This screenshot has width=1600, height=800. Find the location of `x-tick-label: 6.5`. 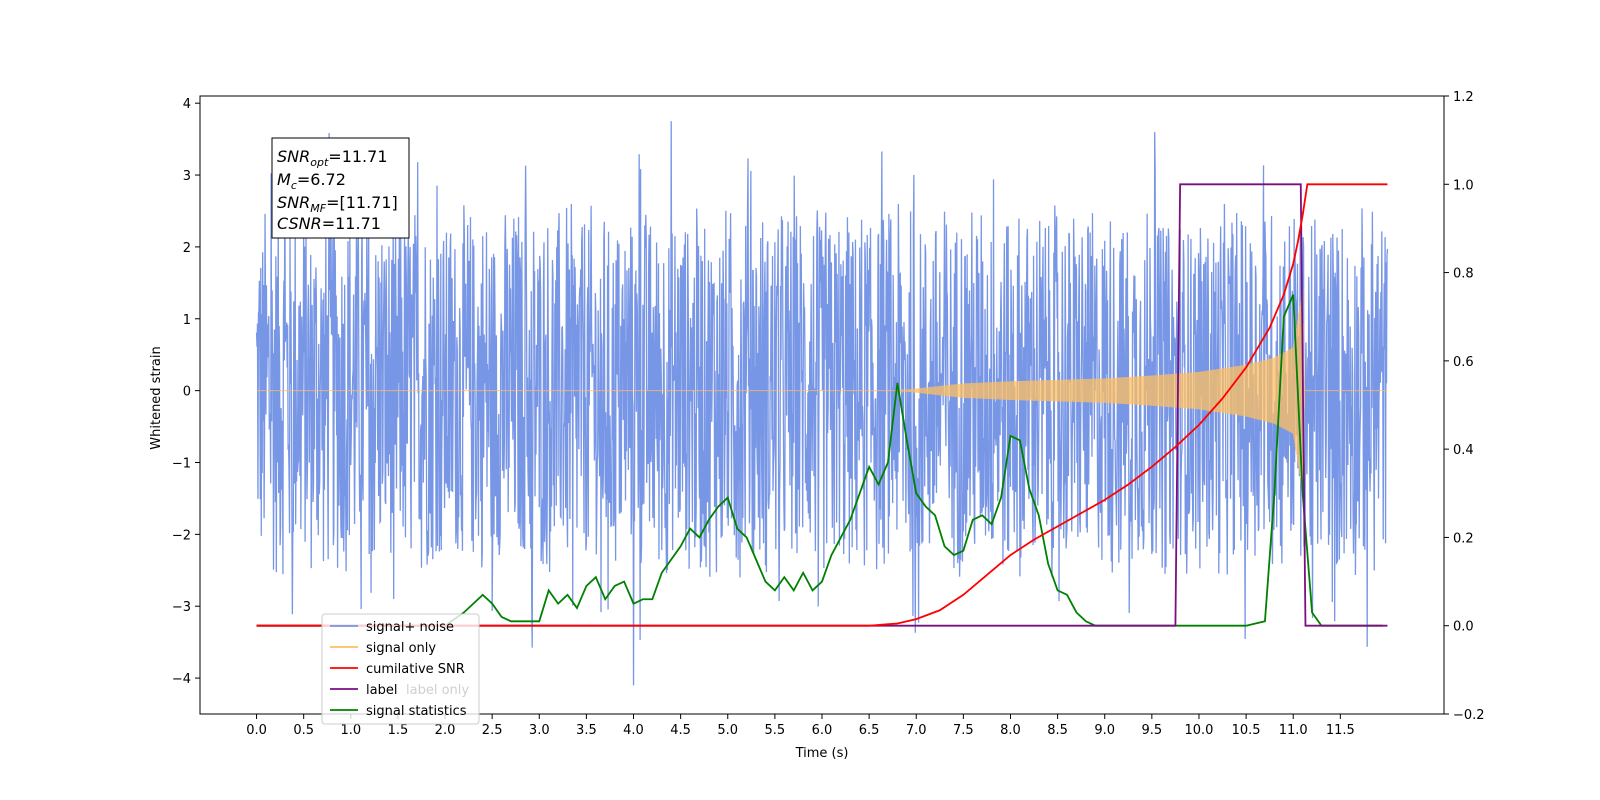

x-tick-label: 6.5 is located at coordinates (869, 730).